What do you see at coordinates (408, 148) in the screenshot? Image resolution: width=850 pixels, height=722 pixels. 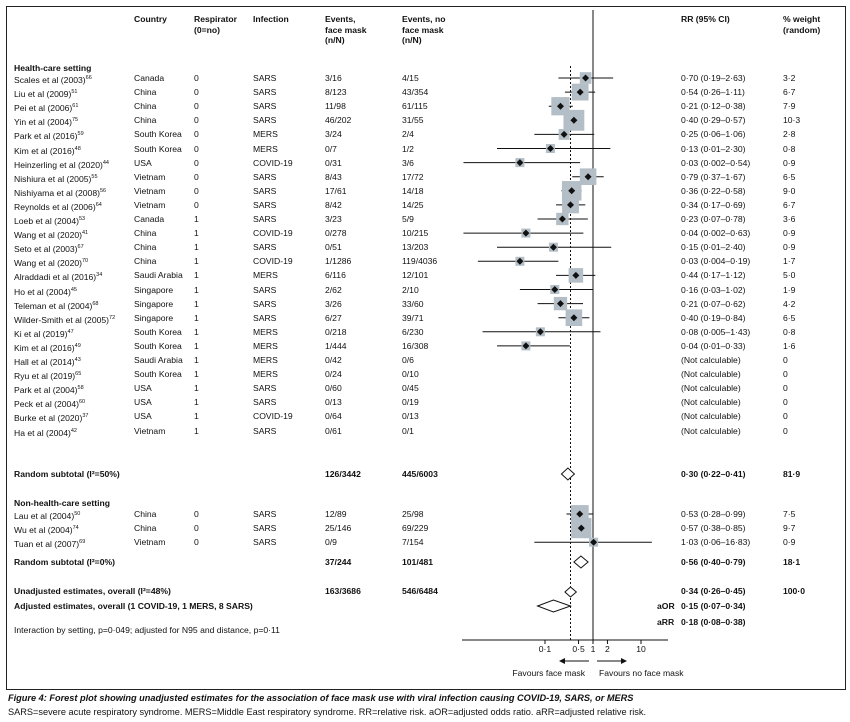 I see `study-events-no-face-mask: 1/2` at bounding box center [408, 148].